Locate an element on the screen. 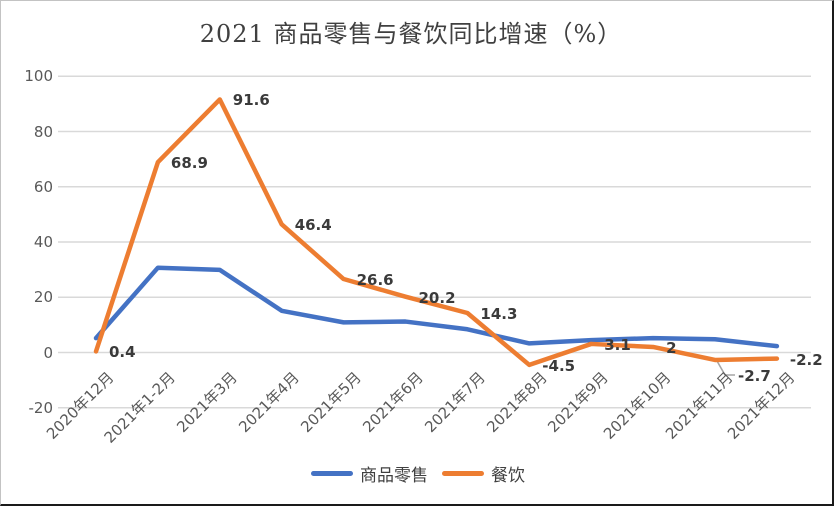 The image size is (834, 506). data-label: -2.2 is located at coordinates (806, 359).